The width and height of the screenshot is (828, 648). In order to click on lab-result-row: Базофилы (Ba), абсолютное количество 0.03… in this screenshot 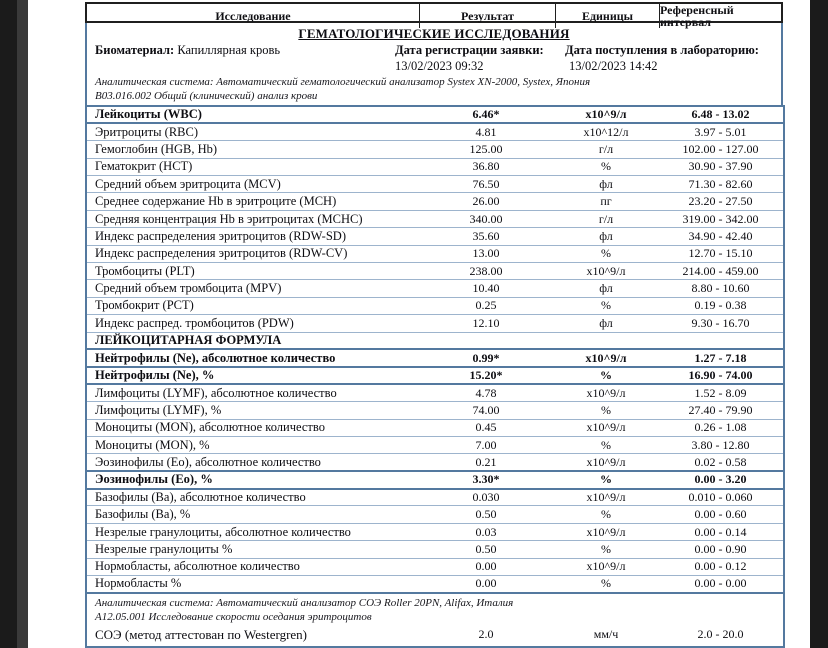, I will do `click(435, 497)`.